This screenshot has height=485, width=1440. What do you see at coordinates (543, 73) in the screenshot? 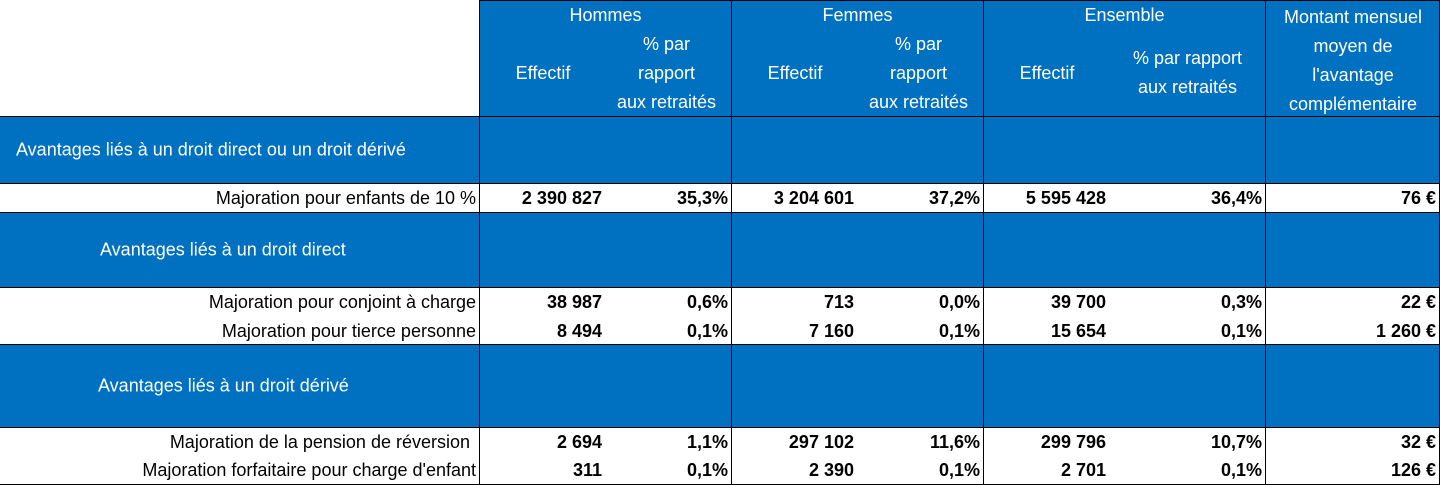
I see `header-hommes-effectif: Effectif` at bounding box center [543, 73].